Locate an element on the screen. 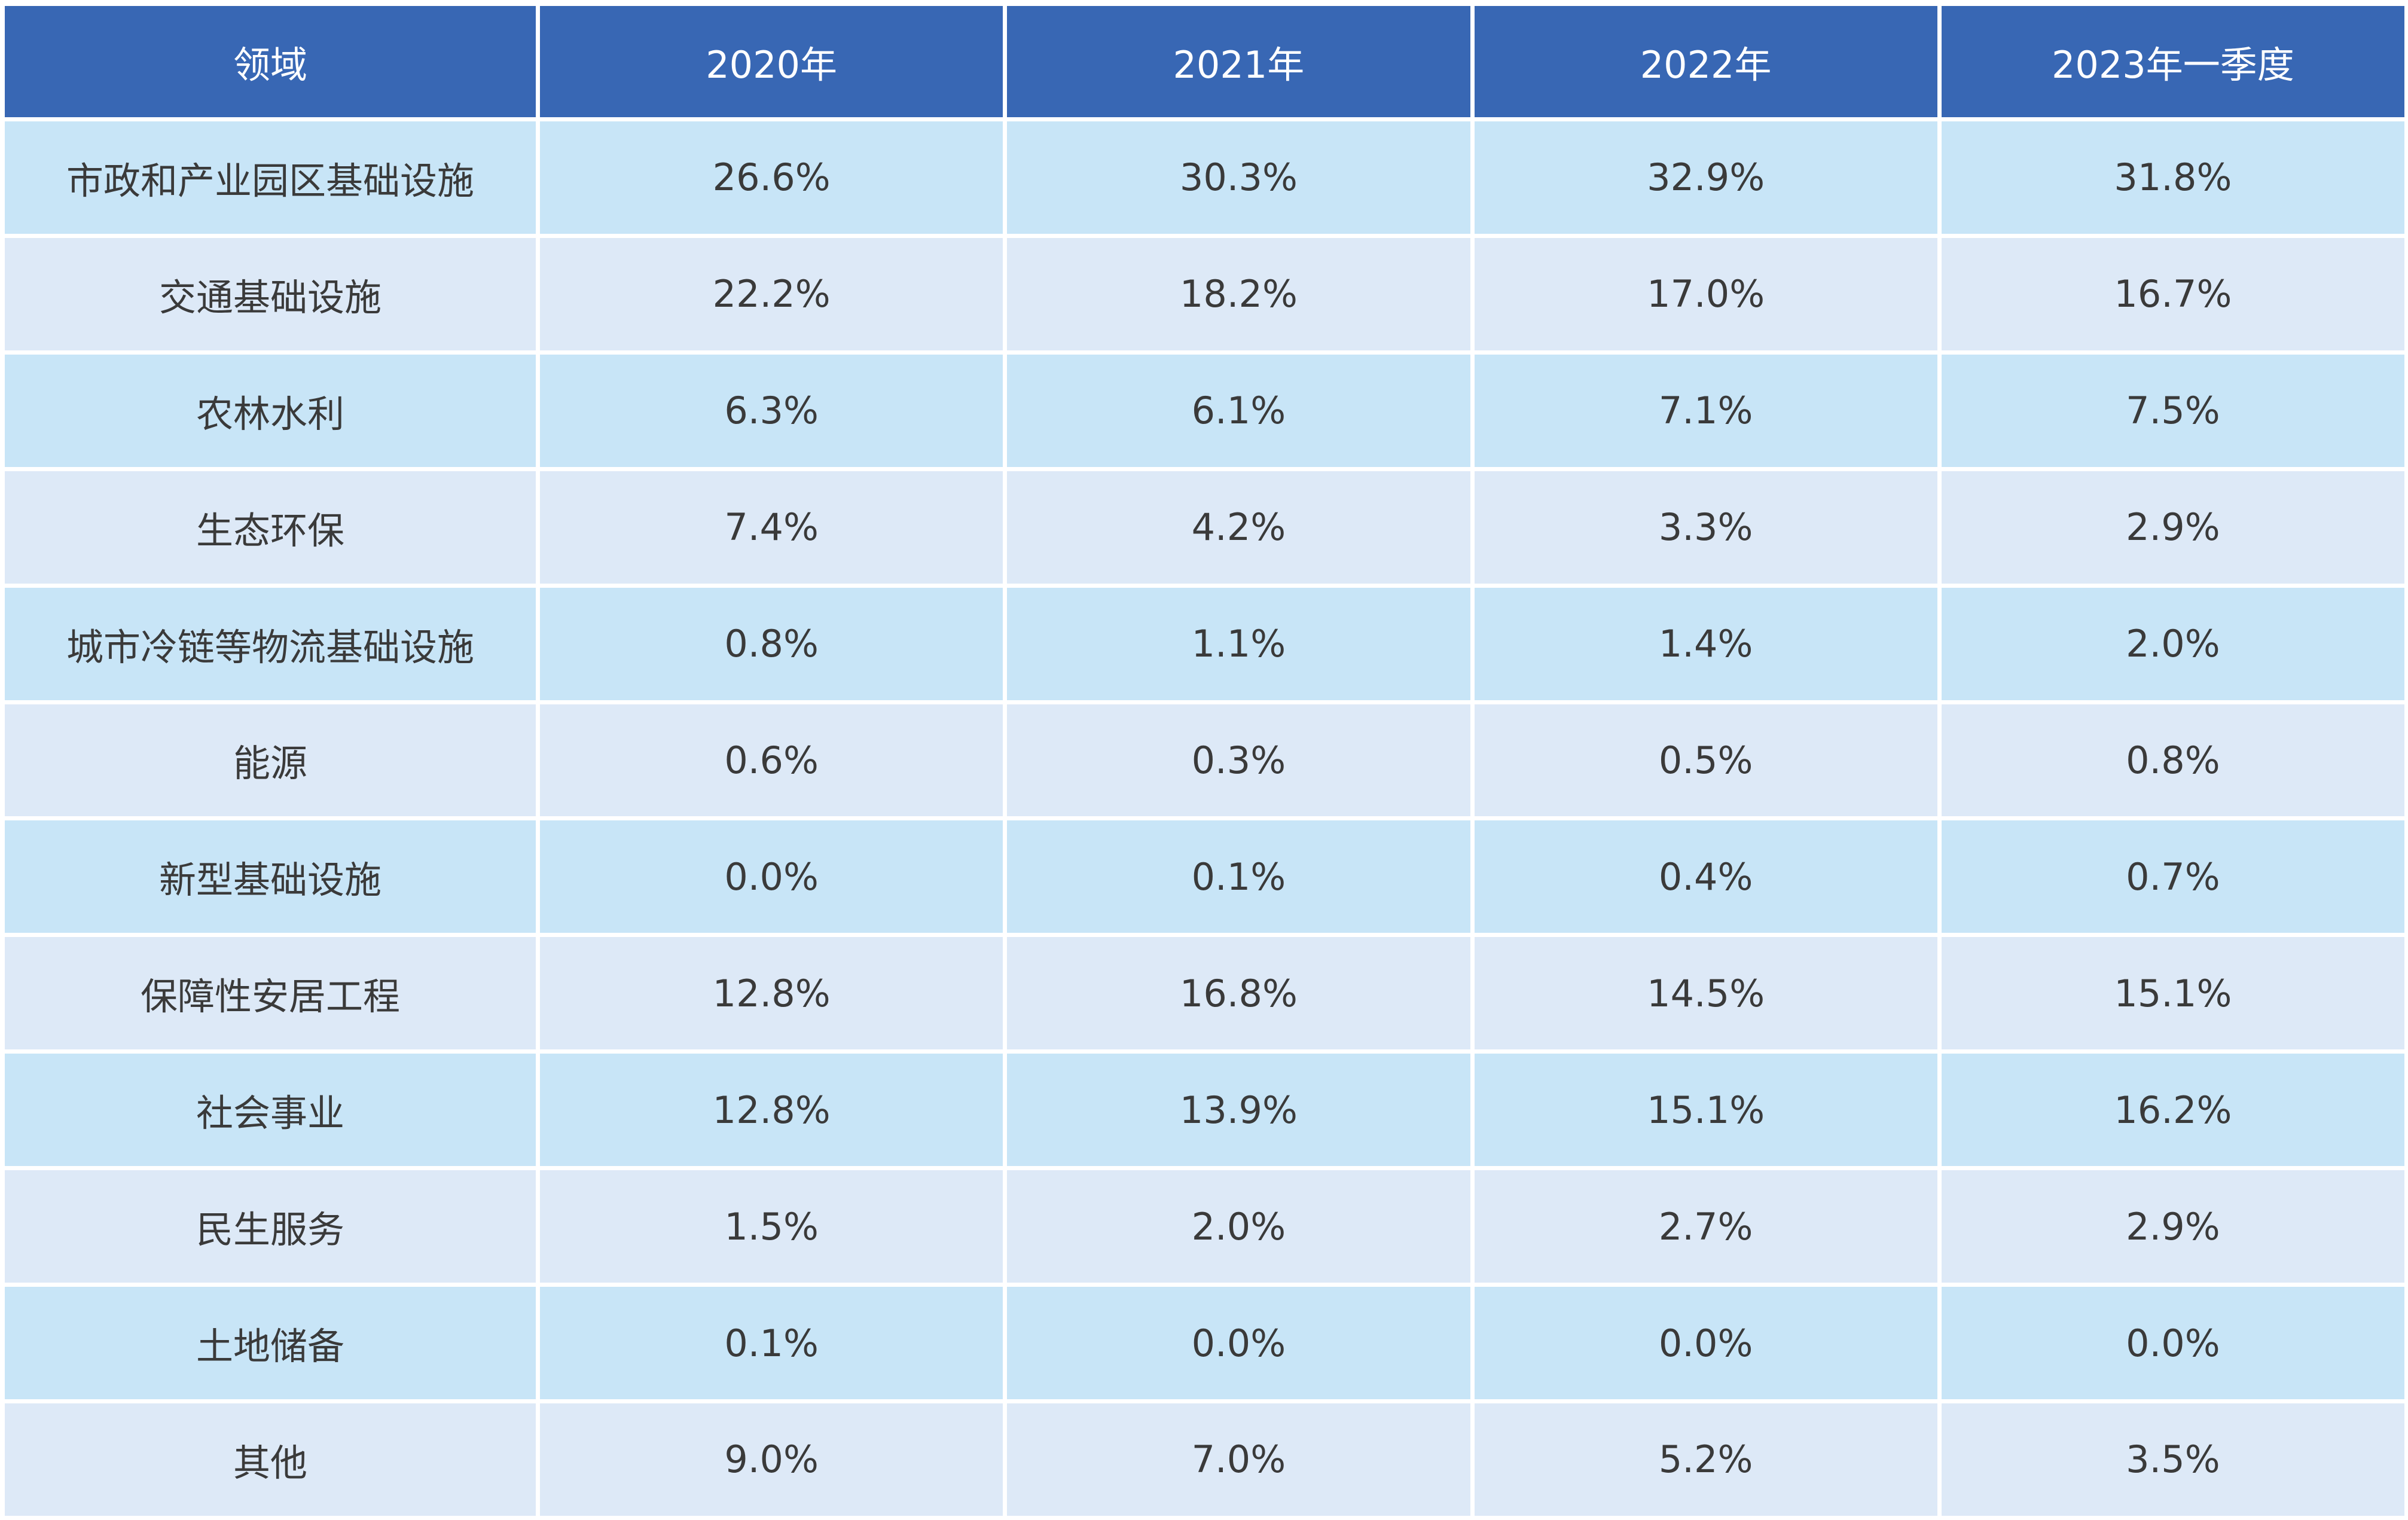 This screenshot has height=1520, width=2408. cell-2020: 26.6% is located at coordinates (771, 177).